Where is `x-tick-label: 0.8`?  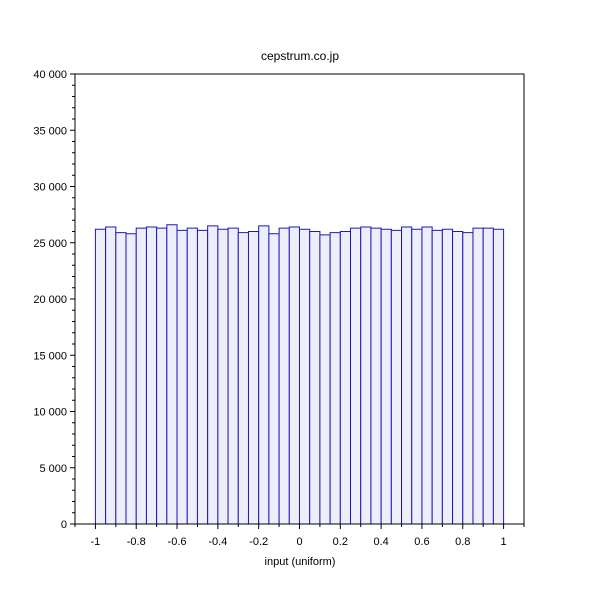 x-tick-label: 0.8 is located at coordinates (462, 542).